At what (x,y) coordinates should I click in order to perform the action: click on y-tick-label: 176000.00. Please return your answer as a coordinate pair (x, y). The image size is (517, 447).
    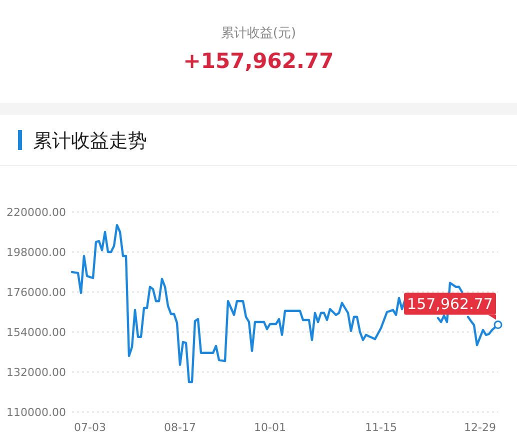
    Looking at the image, I should click on (36, 292).